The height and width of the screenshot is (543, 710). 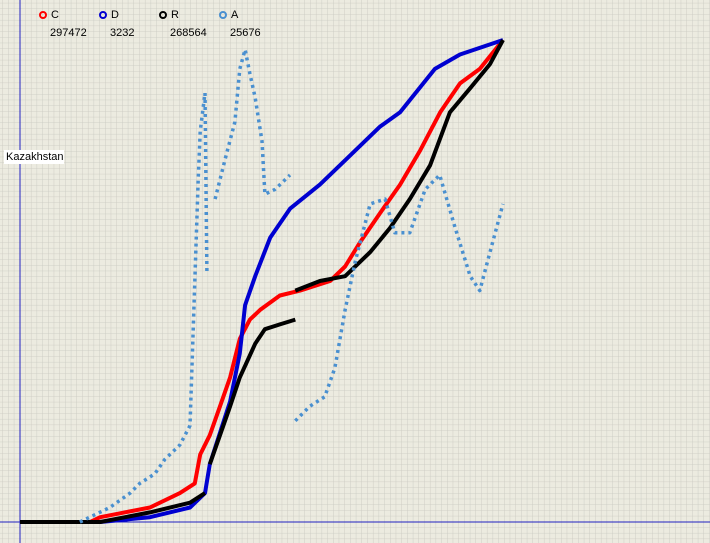 What do you see at coordinates (235, 15) in the screenshot?
I see `legend-name: A` at bounding box center [235, 15].